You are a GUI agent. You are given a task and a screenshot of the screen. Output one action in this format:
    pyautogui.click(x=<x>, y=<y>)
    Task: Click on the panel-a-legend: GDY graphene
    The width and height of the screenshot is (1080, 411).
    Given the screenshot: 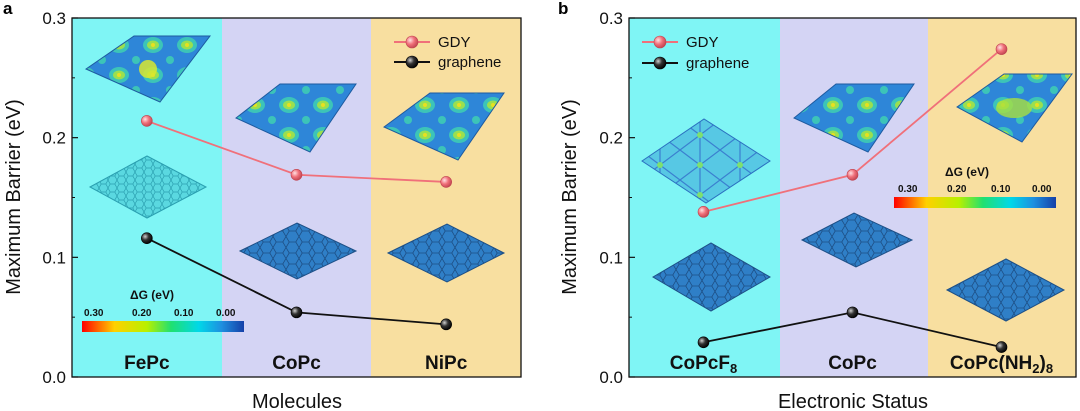 What is the action you would take?
    pyautogui.click(x=447, y=52)
    